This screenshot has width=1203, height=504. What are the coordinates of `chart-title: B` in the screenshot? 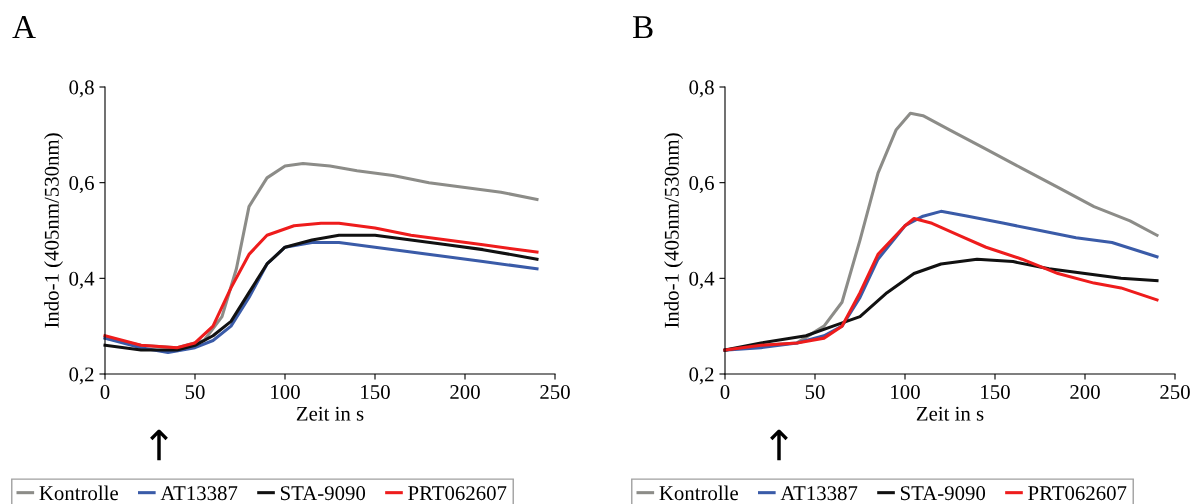 It's located at (642, 27).